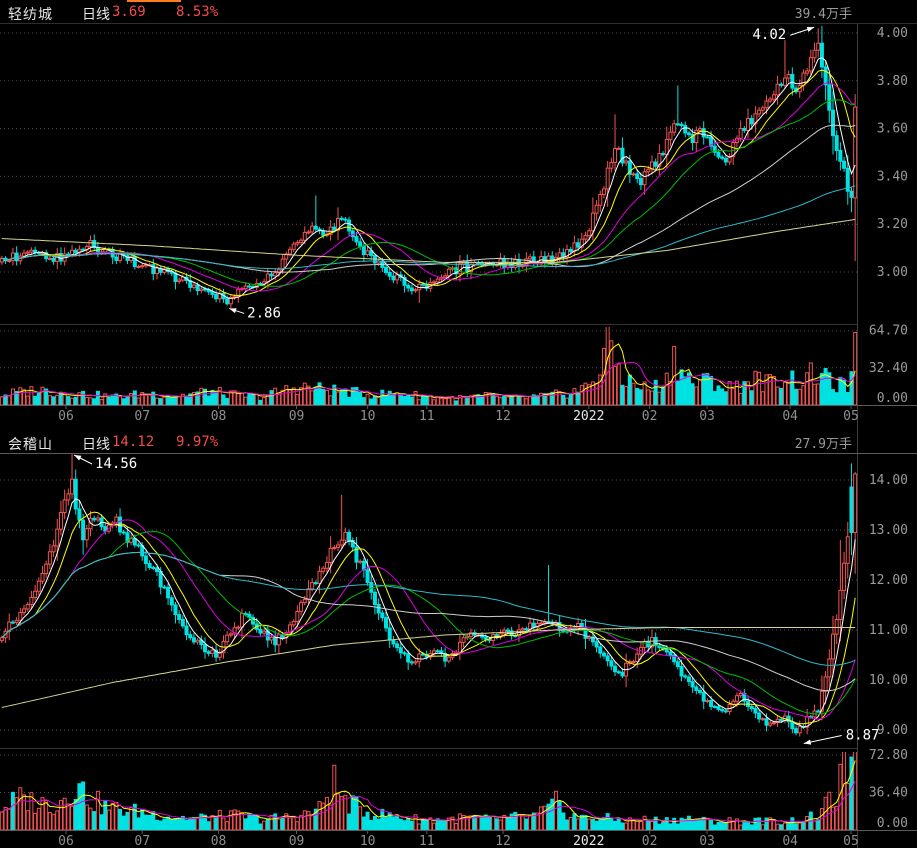  Describe the element at coordinates (133, 442) in the screenshot. I see `chart2-last-price: 14.12` at that location.